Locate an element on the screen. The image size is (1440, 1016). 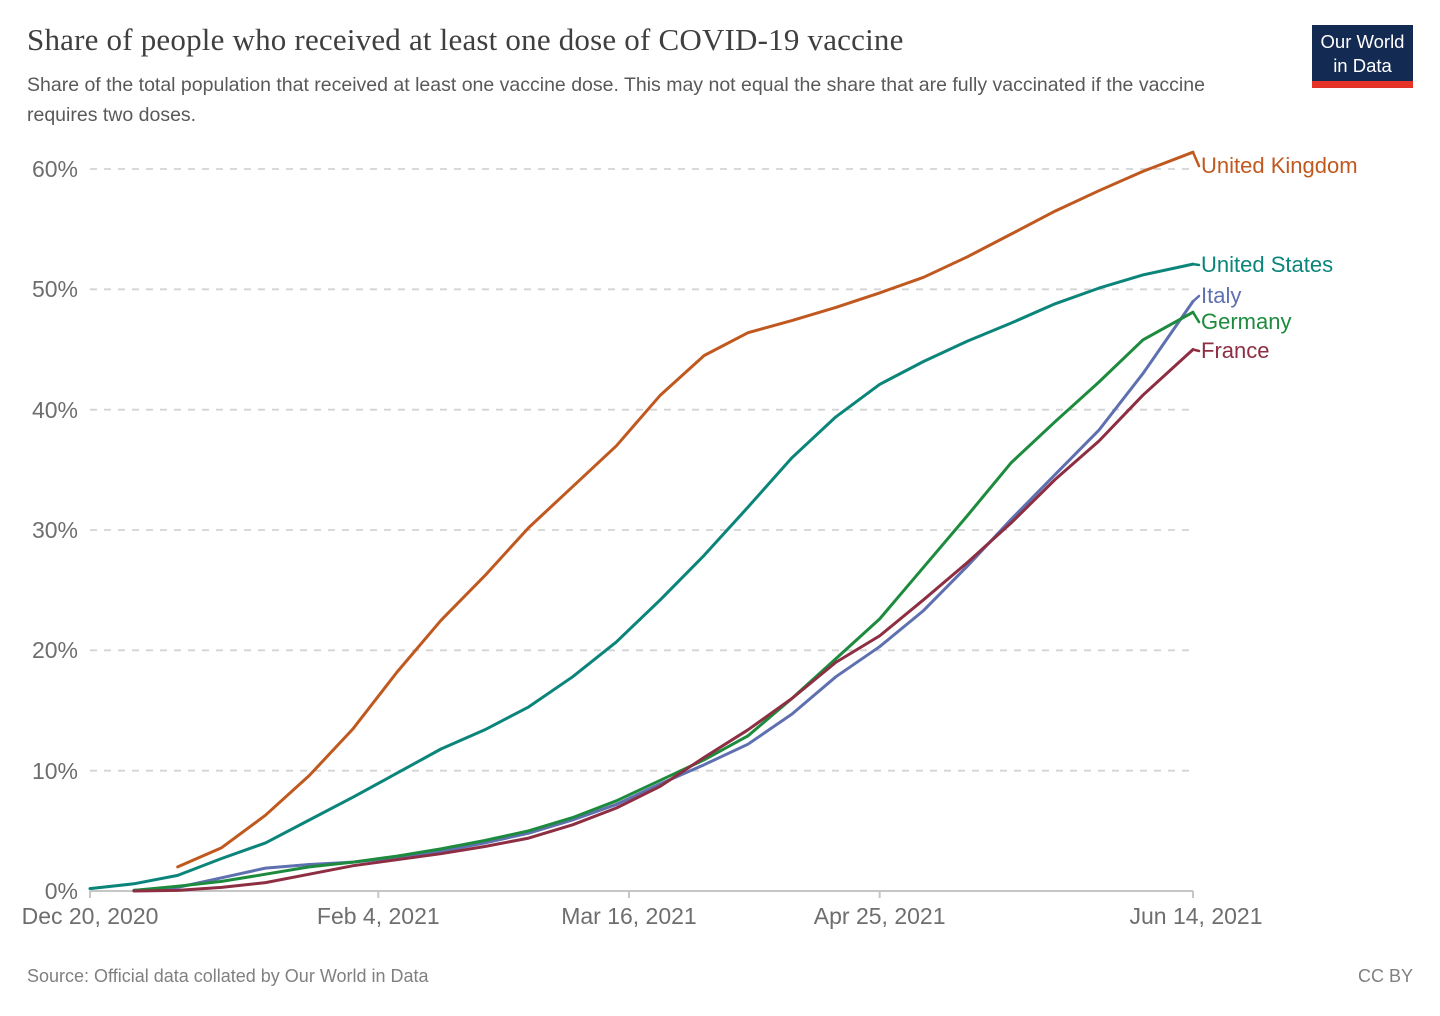
x-axis-label-feb-4-2021: Feb 4, 2021 is located at coordinates (378, 916).